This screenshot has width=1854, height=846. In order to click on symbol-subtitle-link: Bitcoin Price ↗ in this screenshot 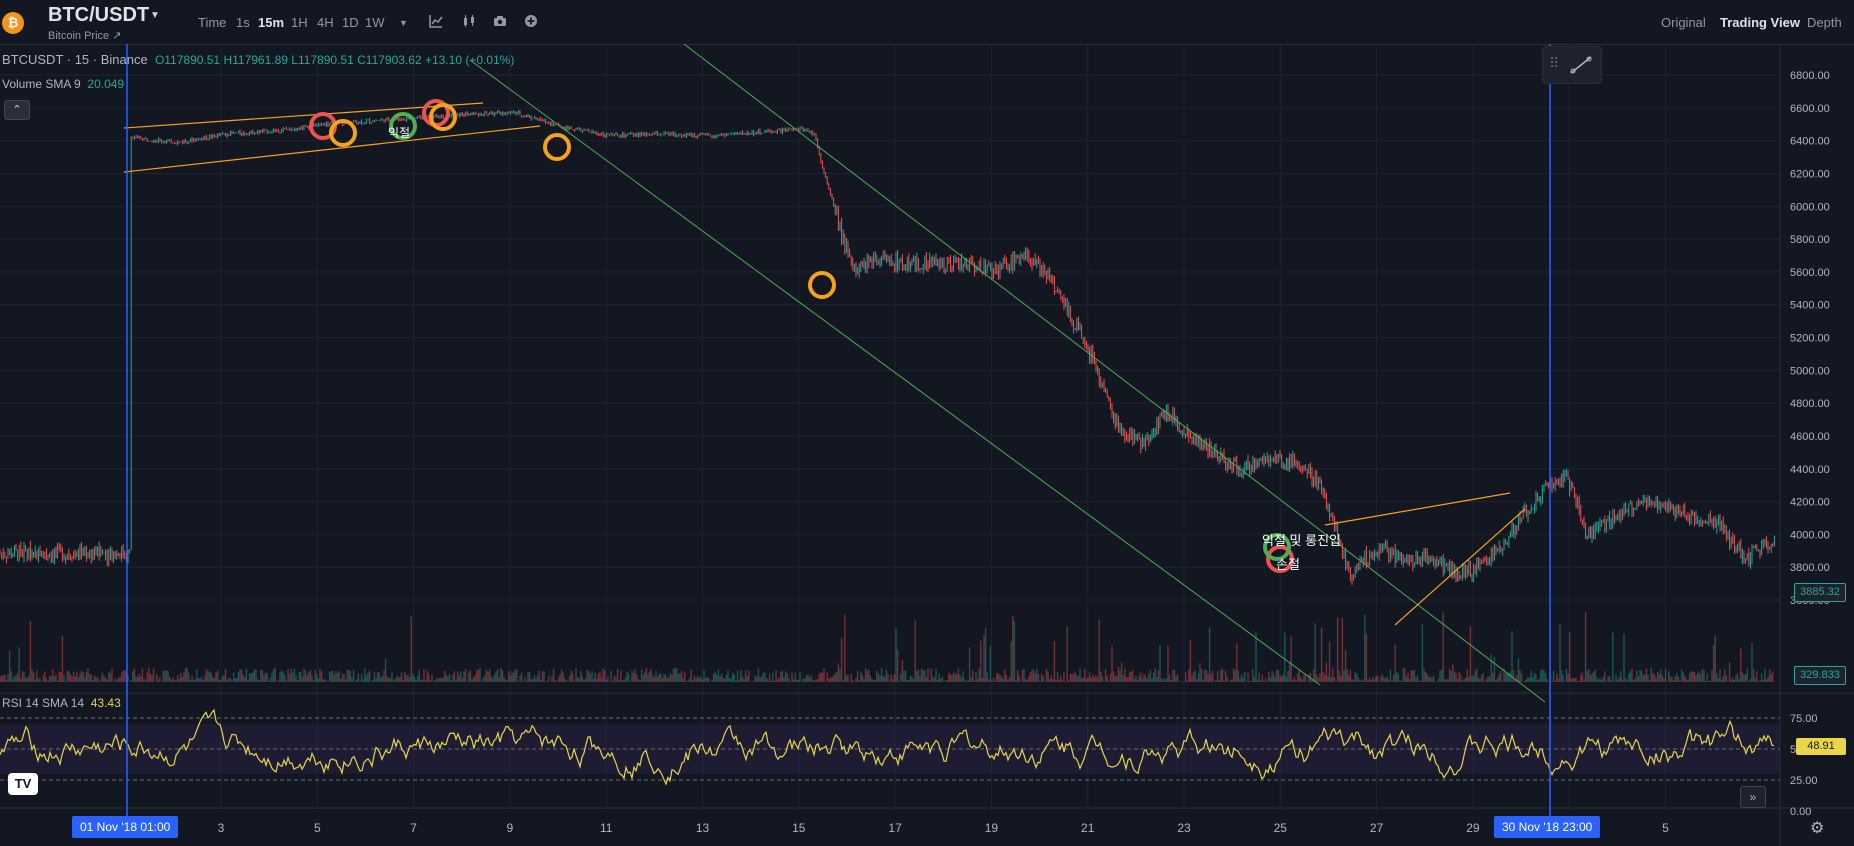, I will do `click(85, 36)`.